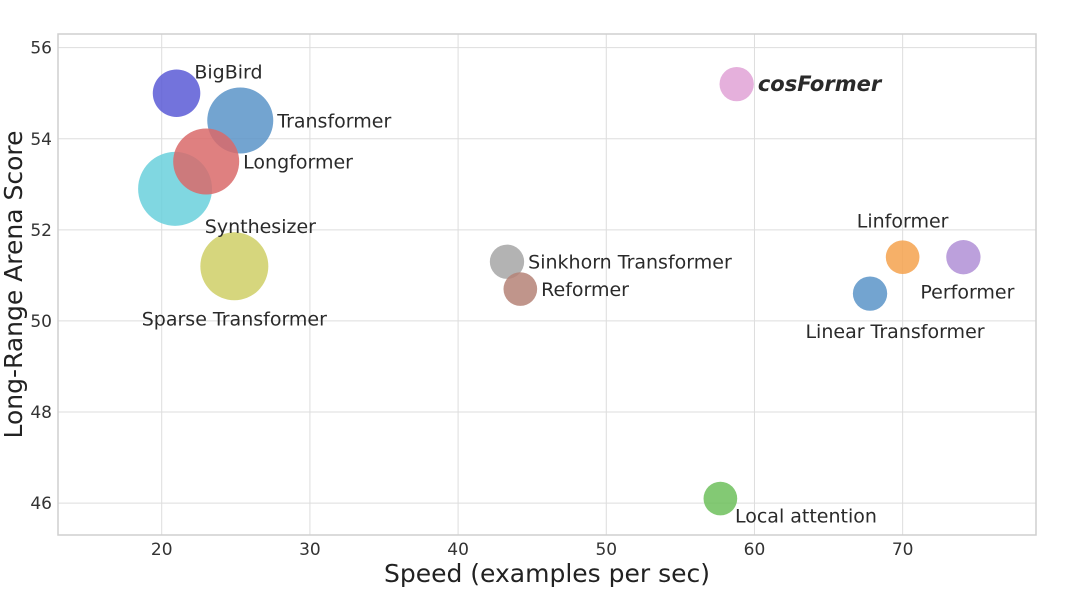 The width and height of the screenshot is (1080, 615). Describe the element at coordinates (458, 550) in the screenshot. I see `x-tick-label: 40` at that location.